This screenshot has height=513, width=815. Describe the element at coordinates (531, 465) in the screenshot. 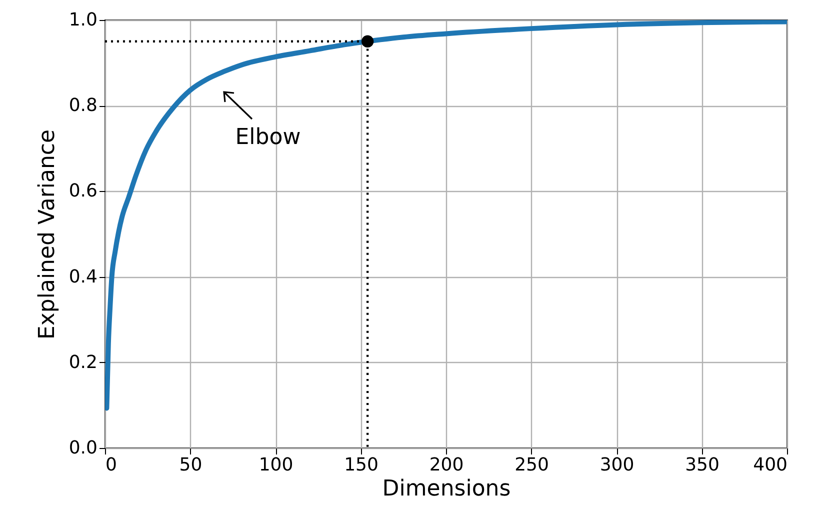

I see `x-tick-label: 250` at that location.